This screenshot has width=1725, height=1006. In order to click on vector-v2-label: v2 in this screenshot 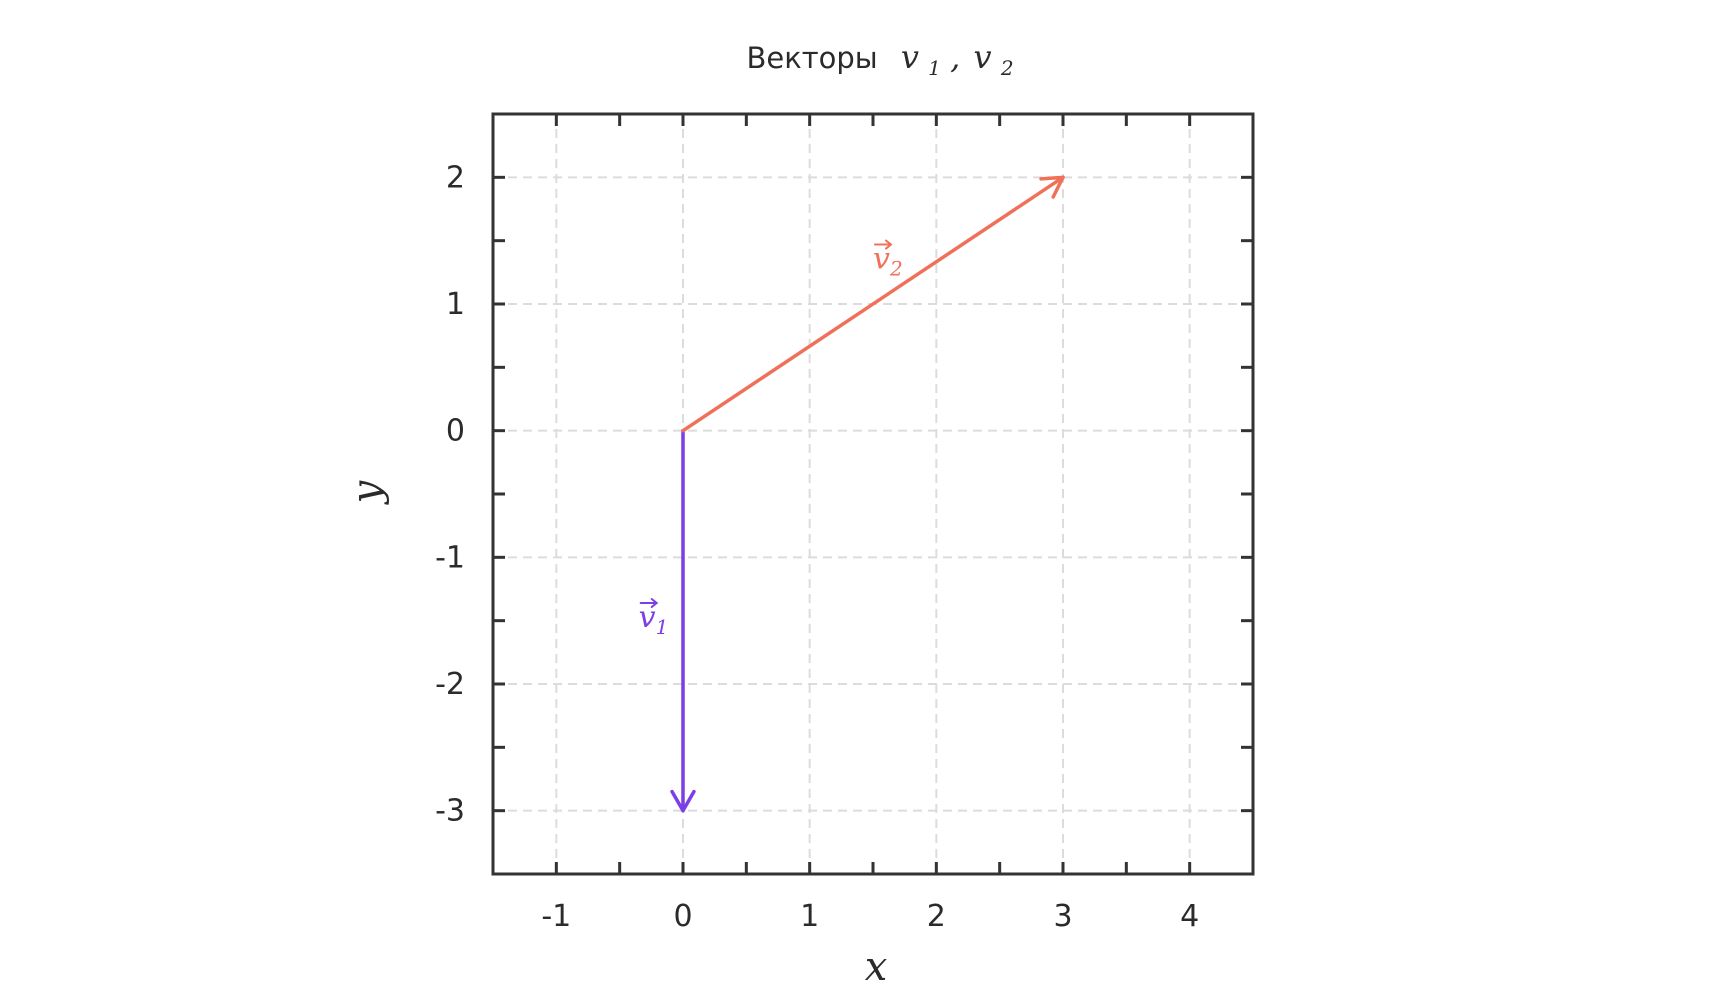, I will do `click(888, 260)`.